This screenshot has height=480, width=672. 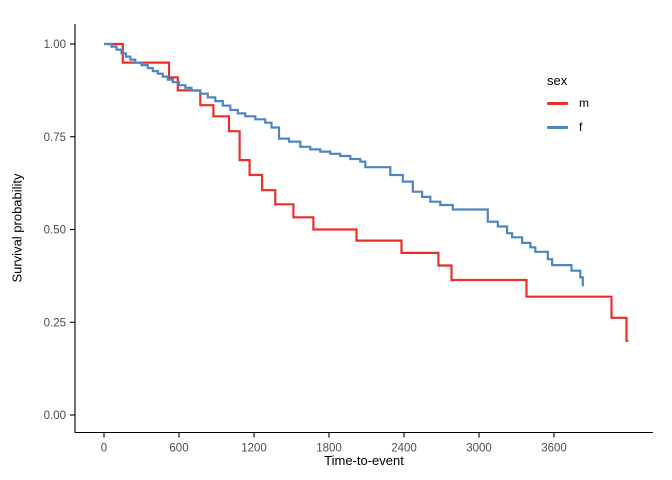 I want to click on legend-label-m: m, so click(x=584, y=103).